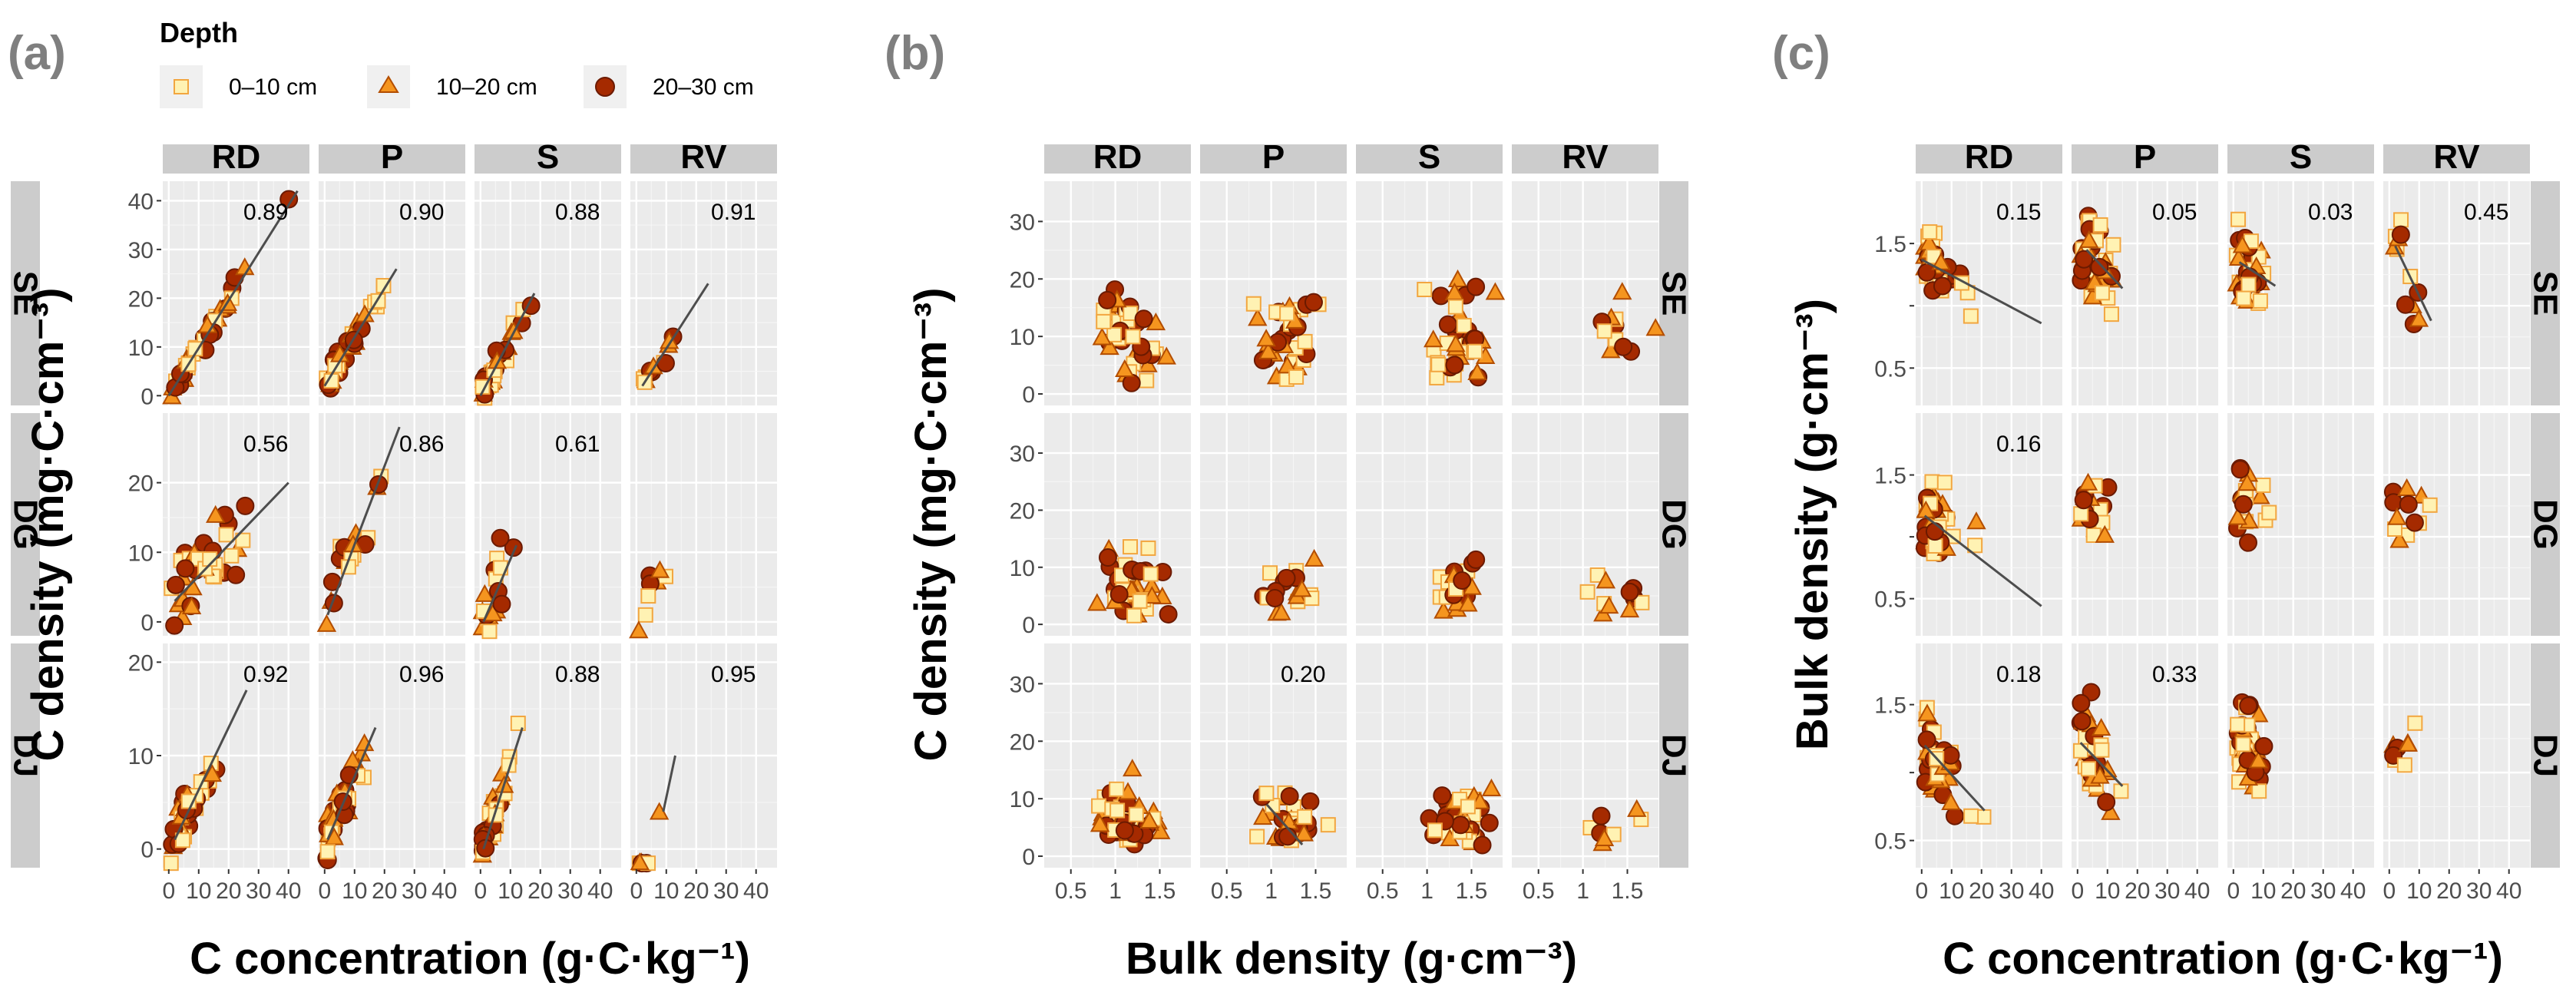  What do you see at coordinates (546, 755) in the screenshot?
I see `facet-a-DJ-S: 0.88` at bounding box center [546, 755].